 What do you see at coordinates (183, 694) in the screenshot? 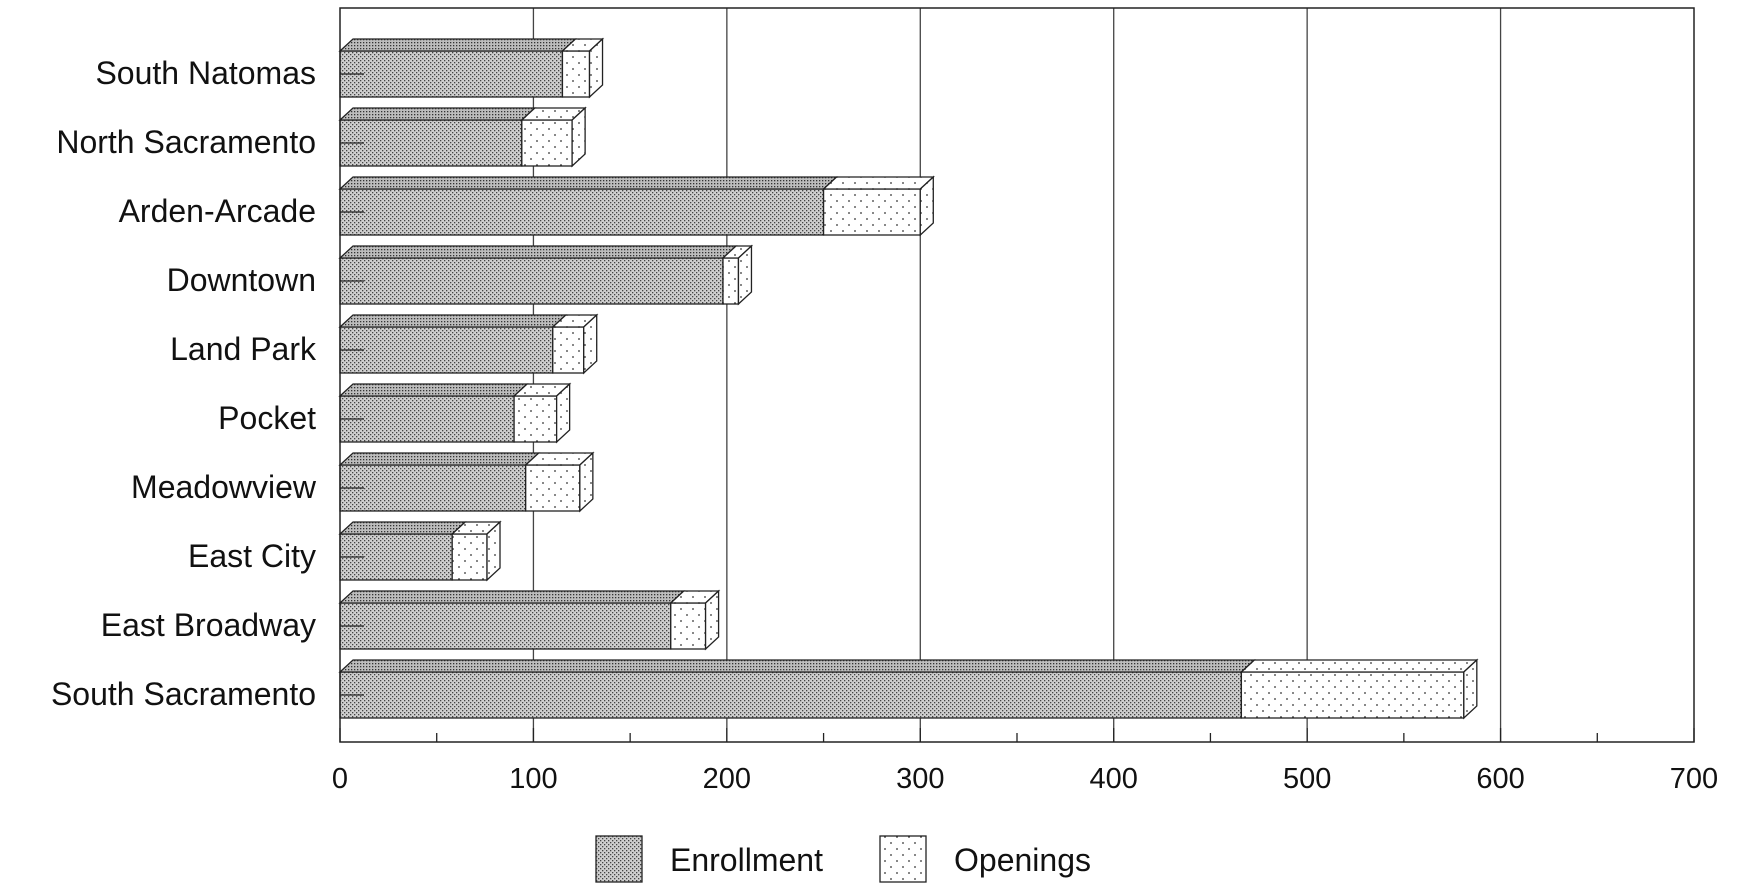
I see `category-label: South Sacramento` at bounding box center [183, 694].